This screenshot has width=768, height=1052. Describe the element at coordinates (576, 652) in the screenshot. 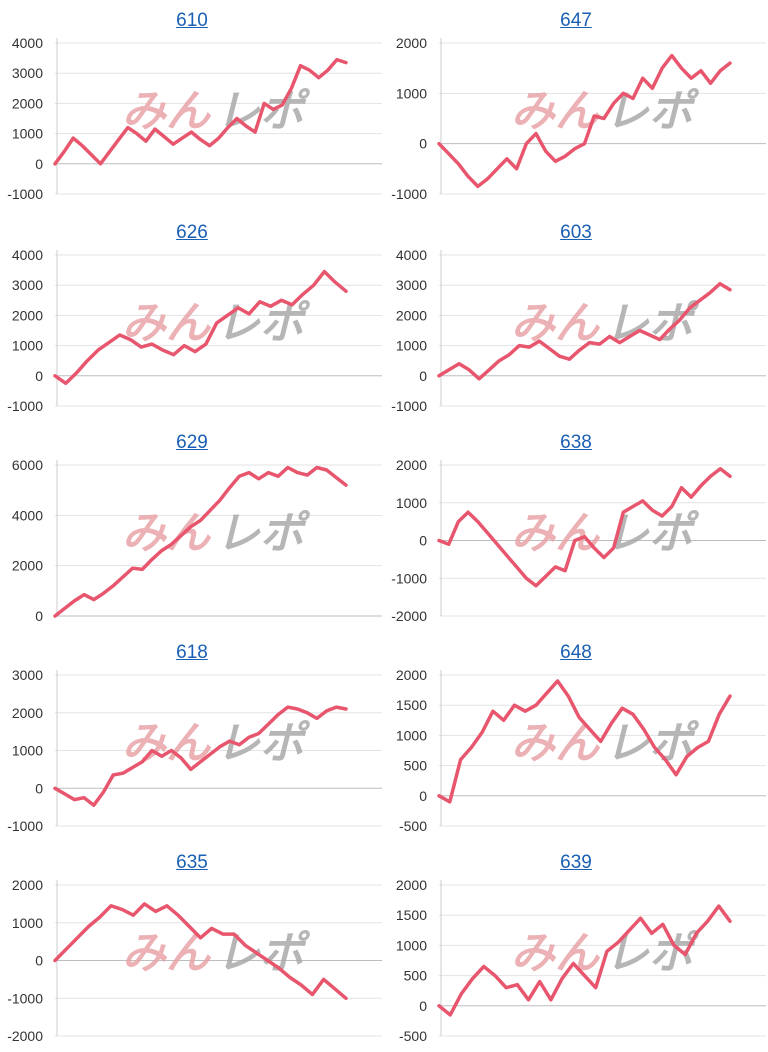

I see `chart-title-link: 648` at that location.